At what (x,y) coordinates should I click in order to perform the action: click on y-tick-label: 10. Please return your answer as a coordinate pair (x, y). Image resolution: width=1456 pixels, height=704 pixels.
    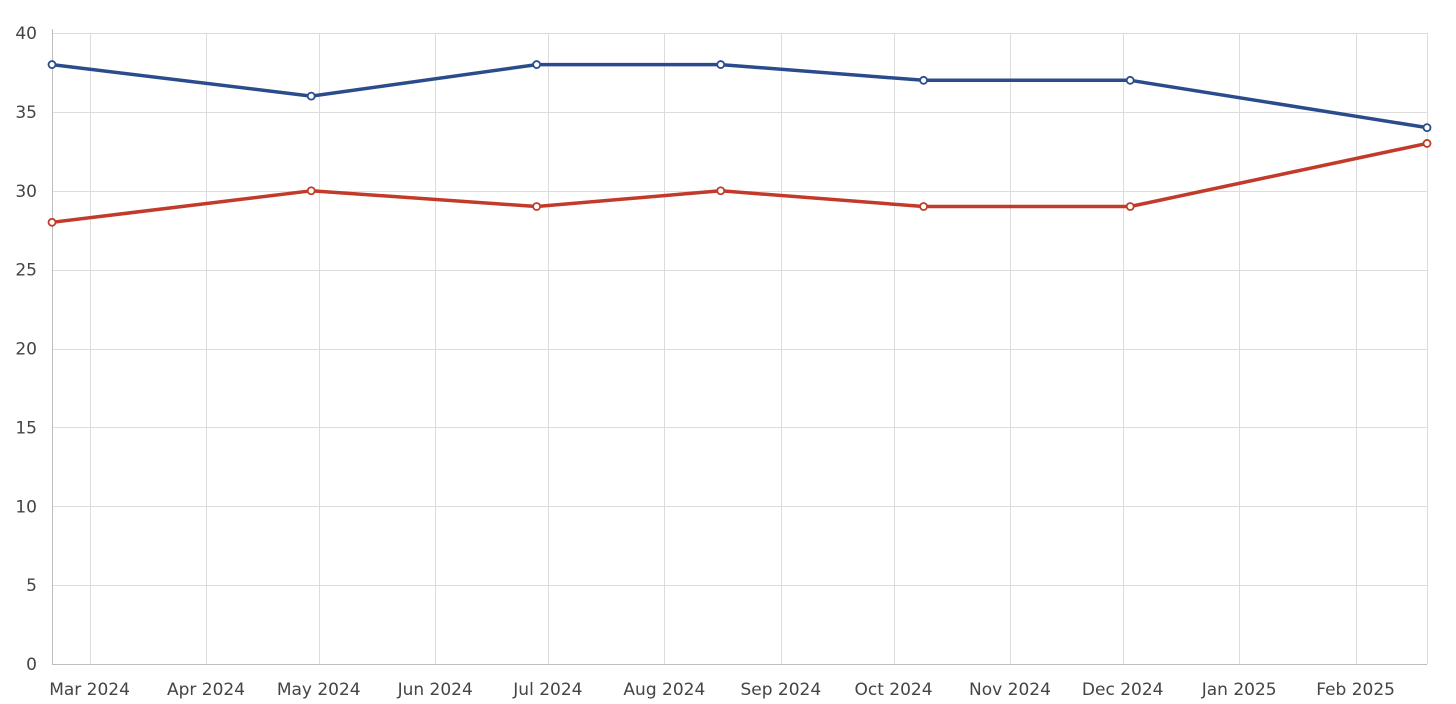
    Looking at the image, I should click on (26, 507).